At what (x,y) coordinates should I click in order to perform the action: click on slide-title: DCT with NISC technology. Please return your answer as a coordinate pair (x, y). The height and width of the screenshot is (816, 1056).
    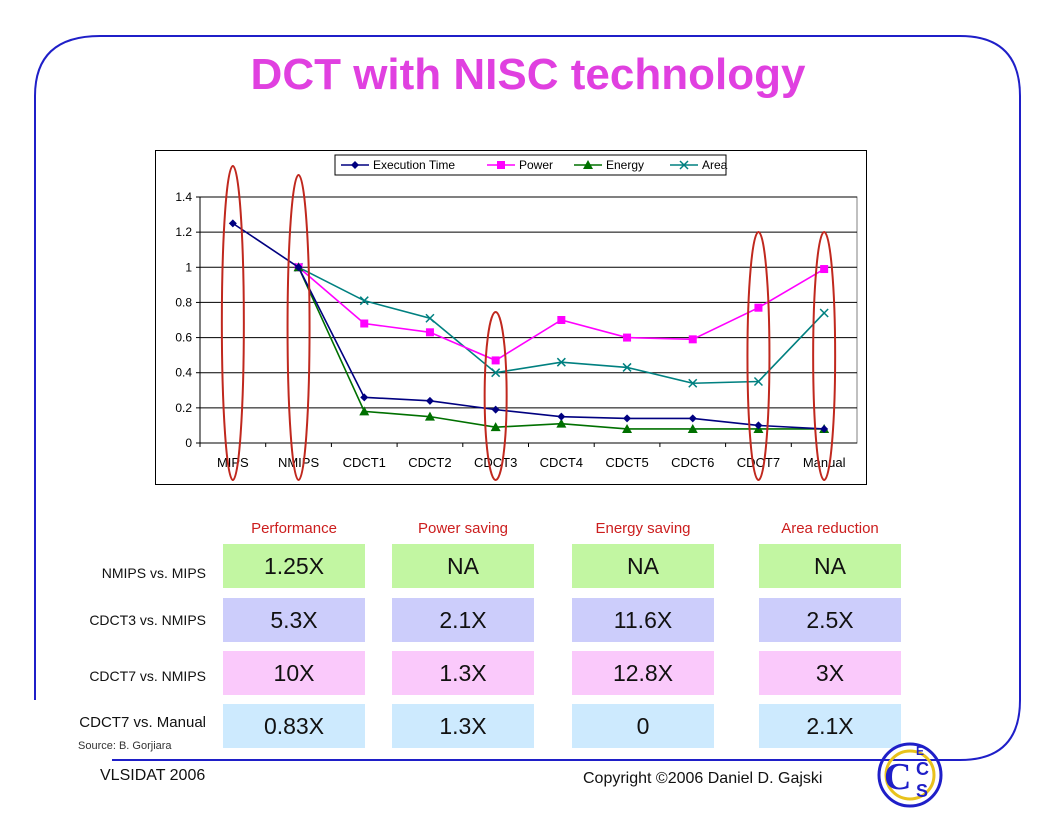
    Looking at the image, I should click on (528, 74).